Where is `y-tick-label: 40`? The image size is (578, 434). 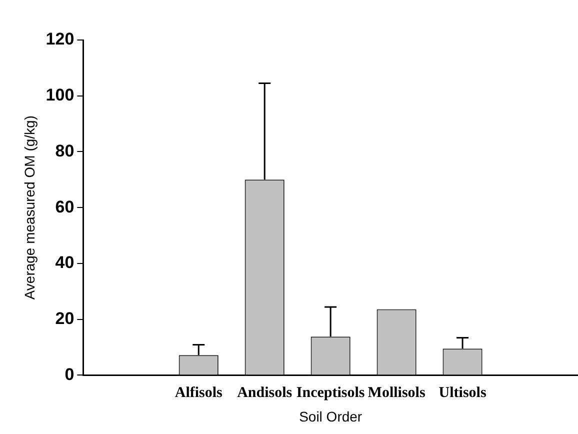 y-tick-label: 40 is located at coordinates (64, 262).